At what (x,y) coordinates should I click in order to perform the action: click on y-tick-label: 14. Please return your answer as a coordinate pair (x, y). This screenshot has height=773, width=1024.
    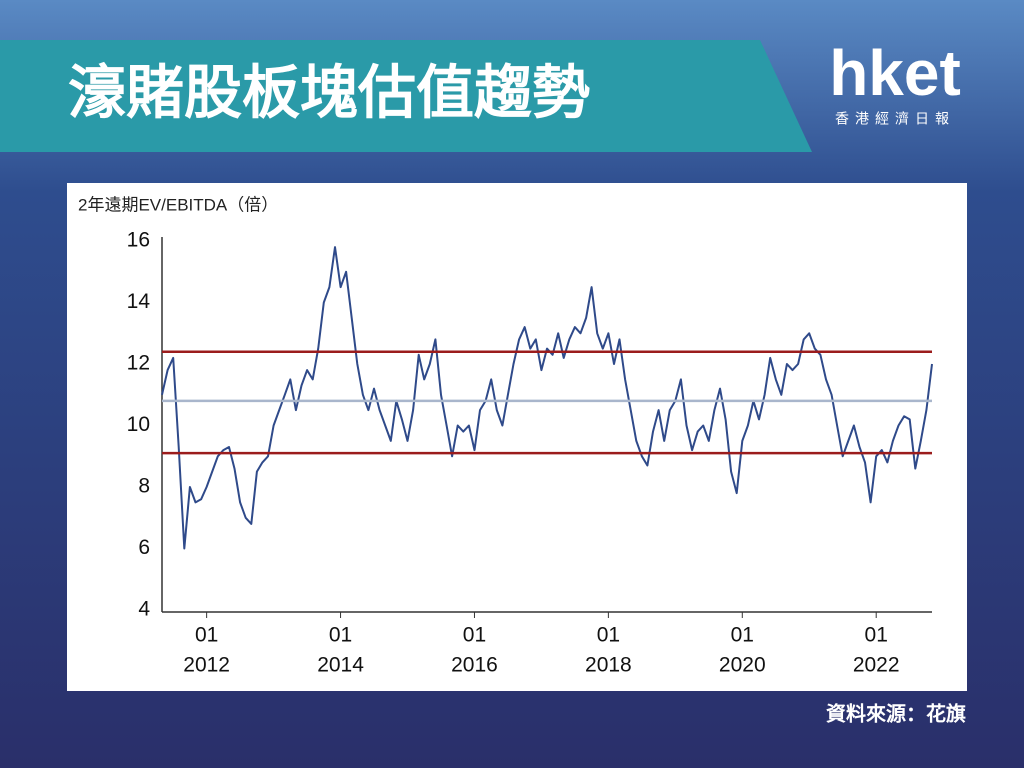
    Looking at the image, I should click on (139, 301).